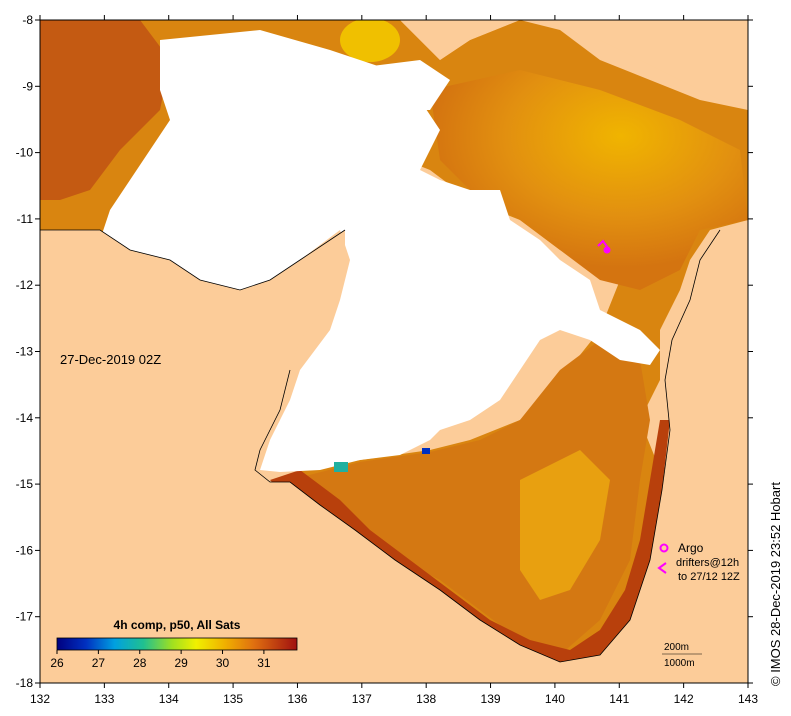  I want to click on coastline-top-end, so click(193, 260).